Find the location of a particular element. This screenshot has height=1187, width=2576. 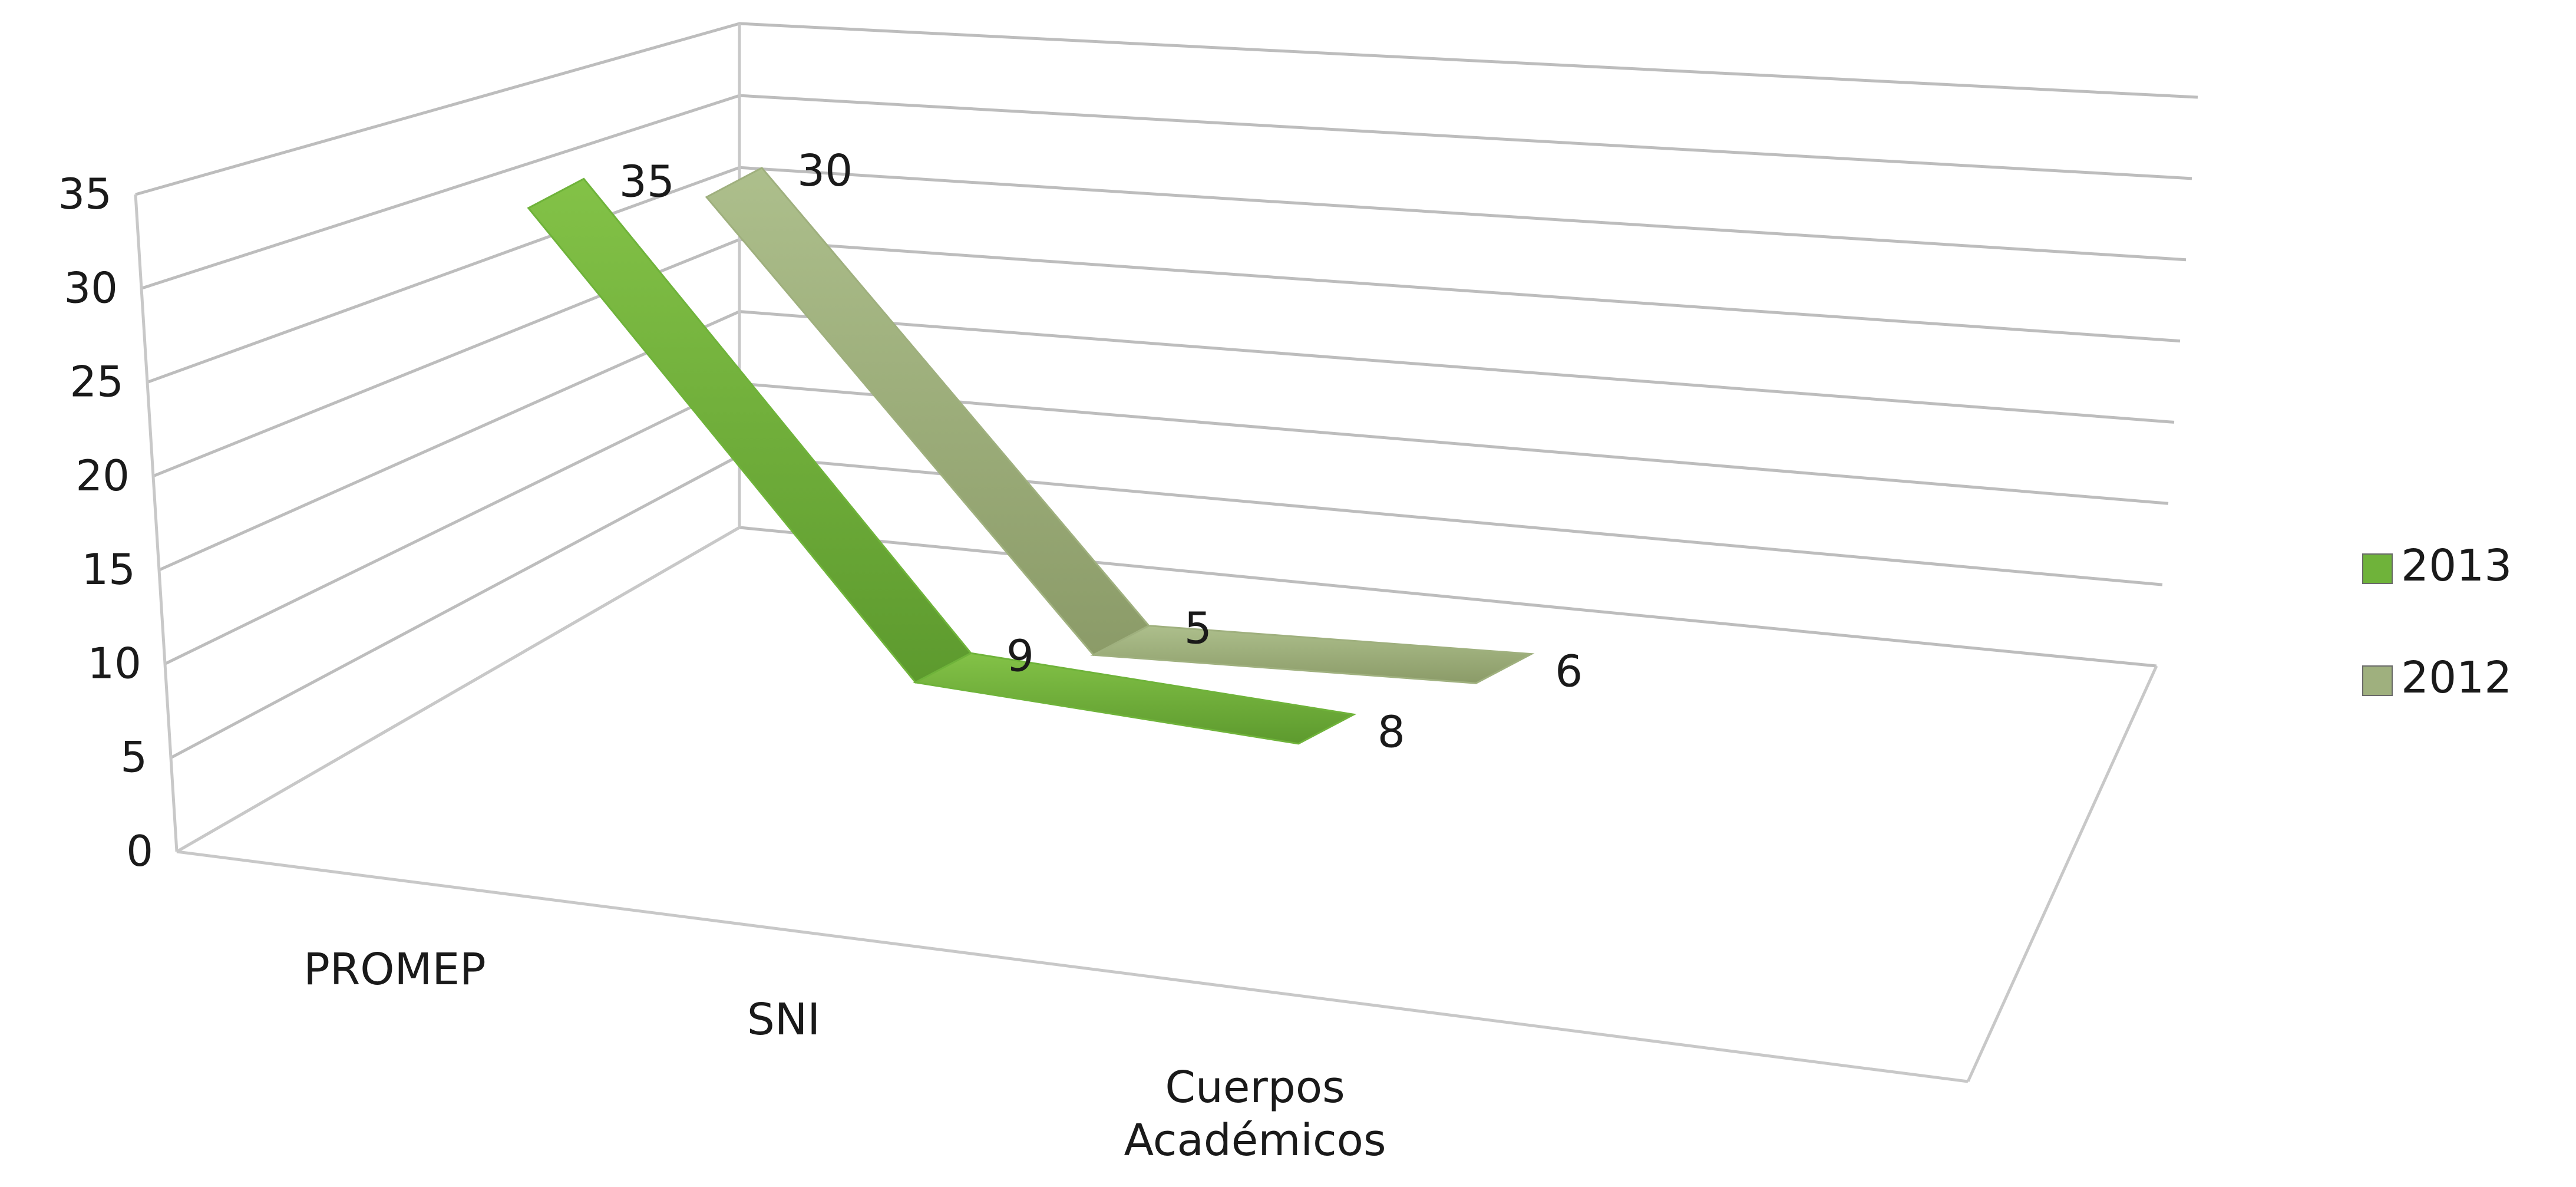

data-label: 35 is located at coordinates (647, 181).